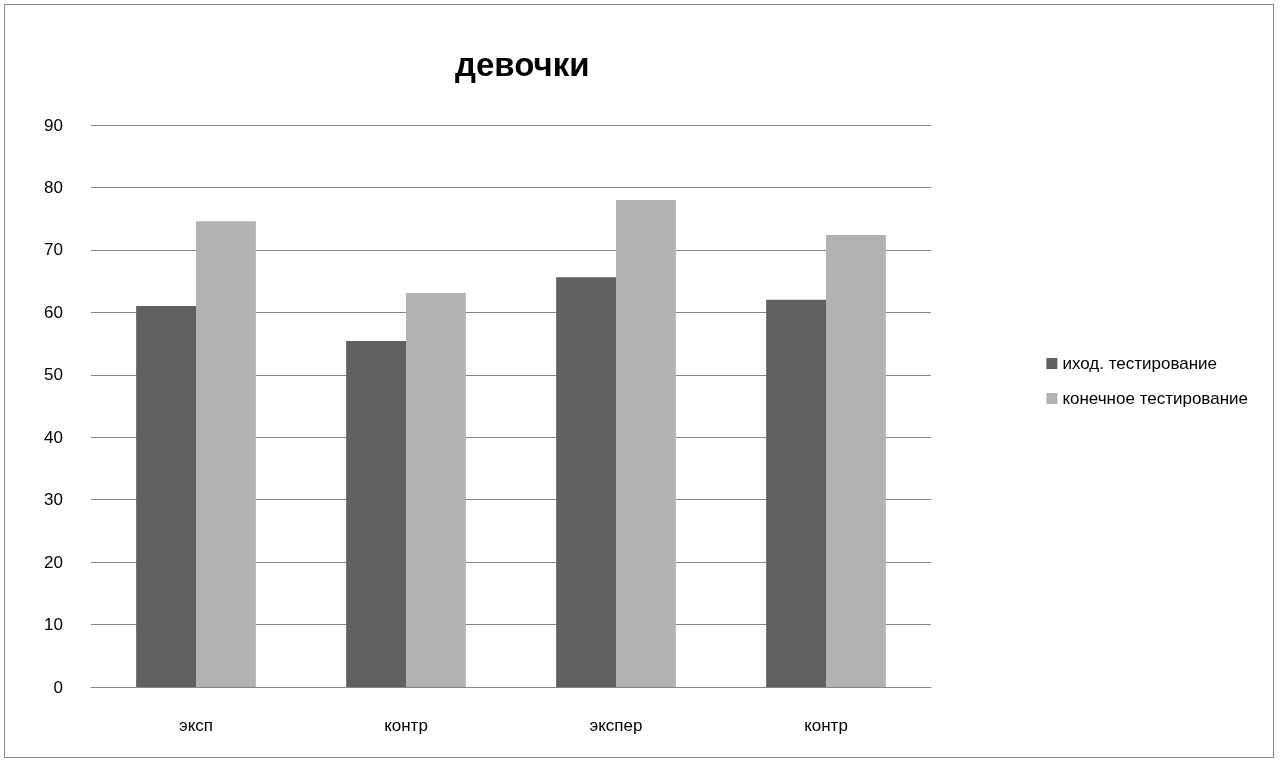 The height and width of the screenshot is (764, 1280). Describe the element at coordinates (53, 625) in the screenshot. I see `y-tick-label: 10` at that location.